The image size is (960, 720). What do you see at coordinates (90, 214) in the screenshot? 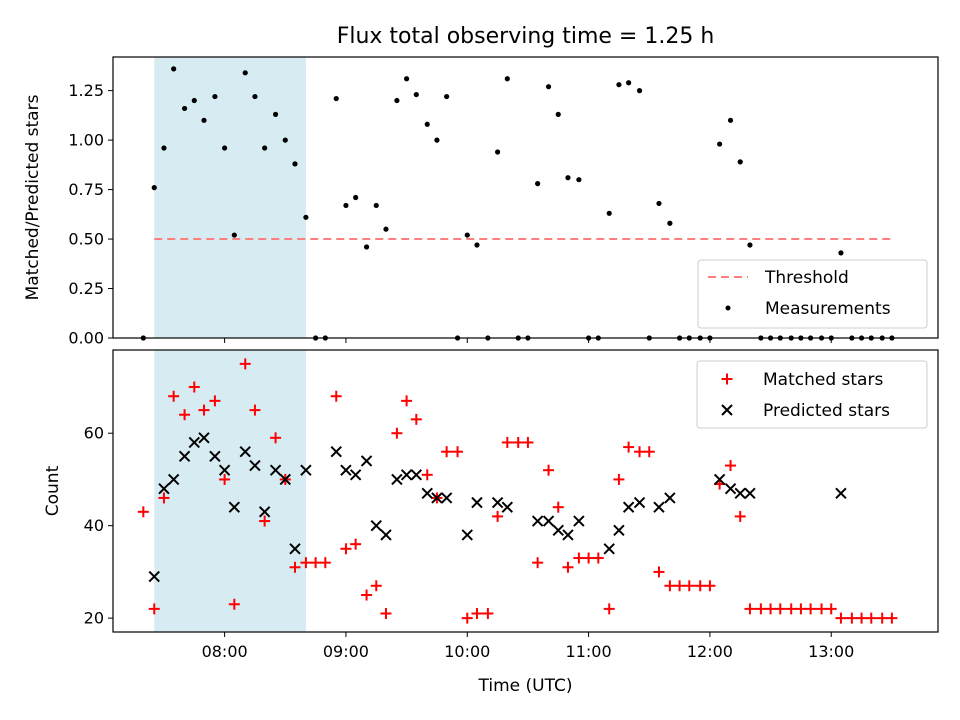
I see `top-y-ticks: 0.00 0.25 0.50 0.75 1.00 1.25` at bounding box center [90, 214].